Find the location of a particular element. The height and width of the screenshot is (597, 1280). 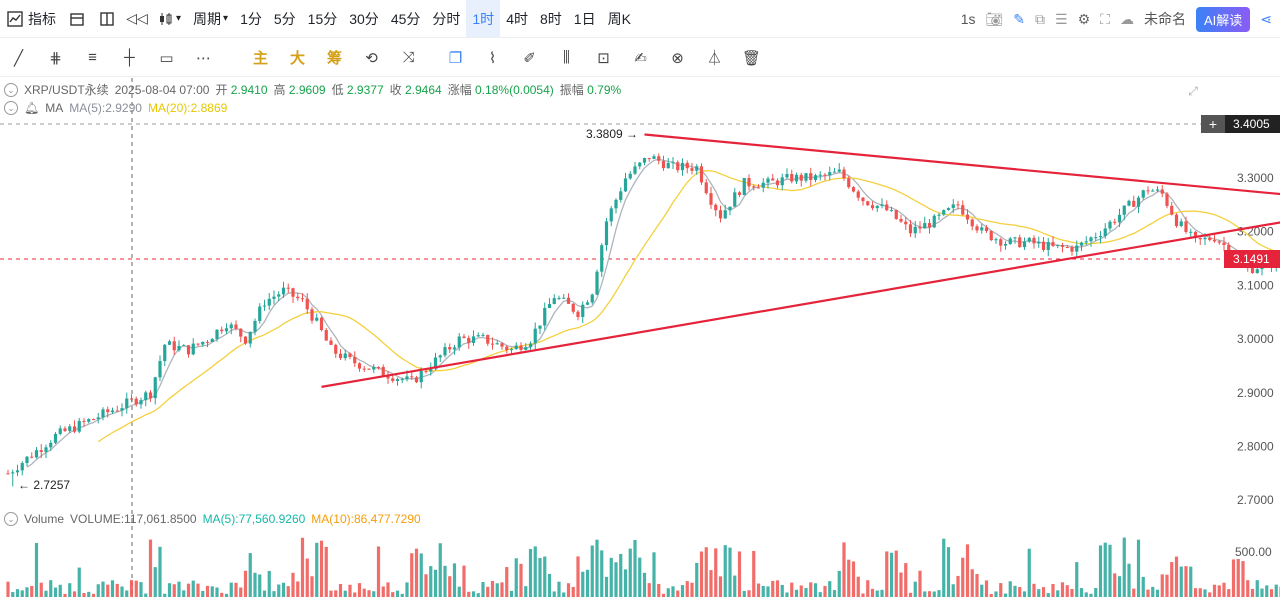

crosshair-add-button: + is located at coordinates (1213, 124).